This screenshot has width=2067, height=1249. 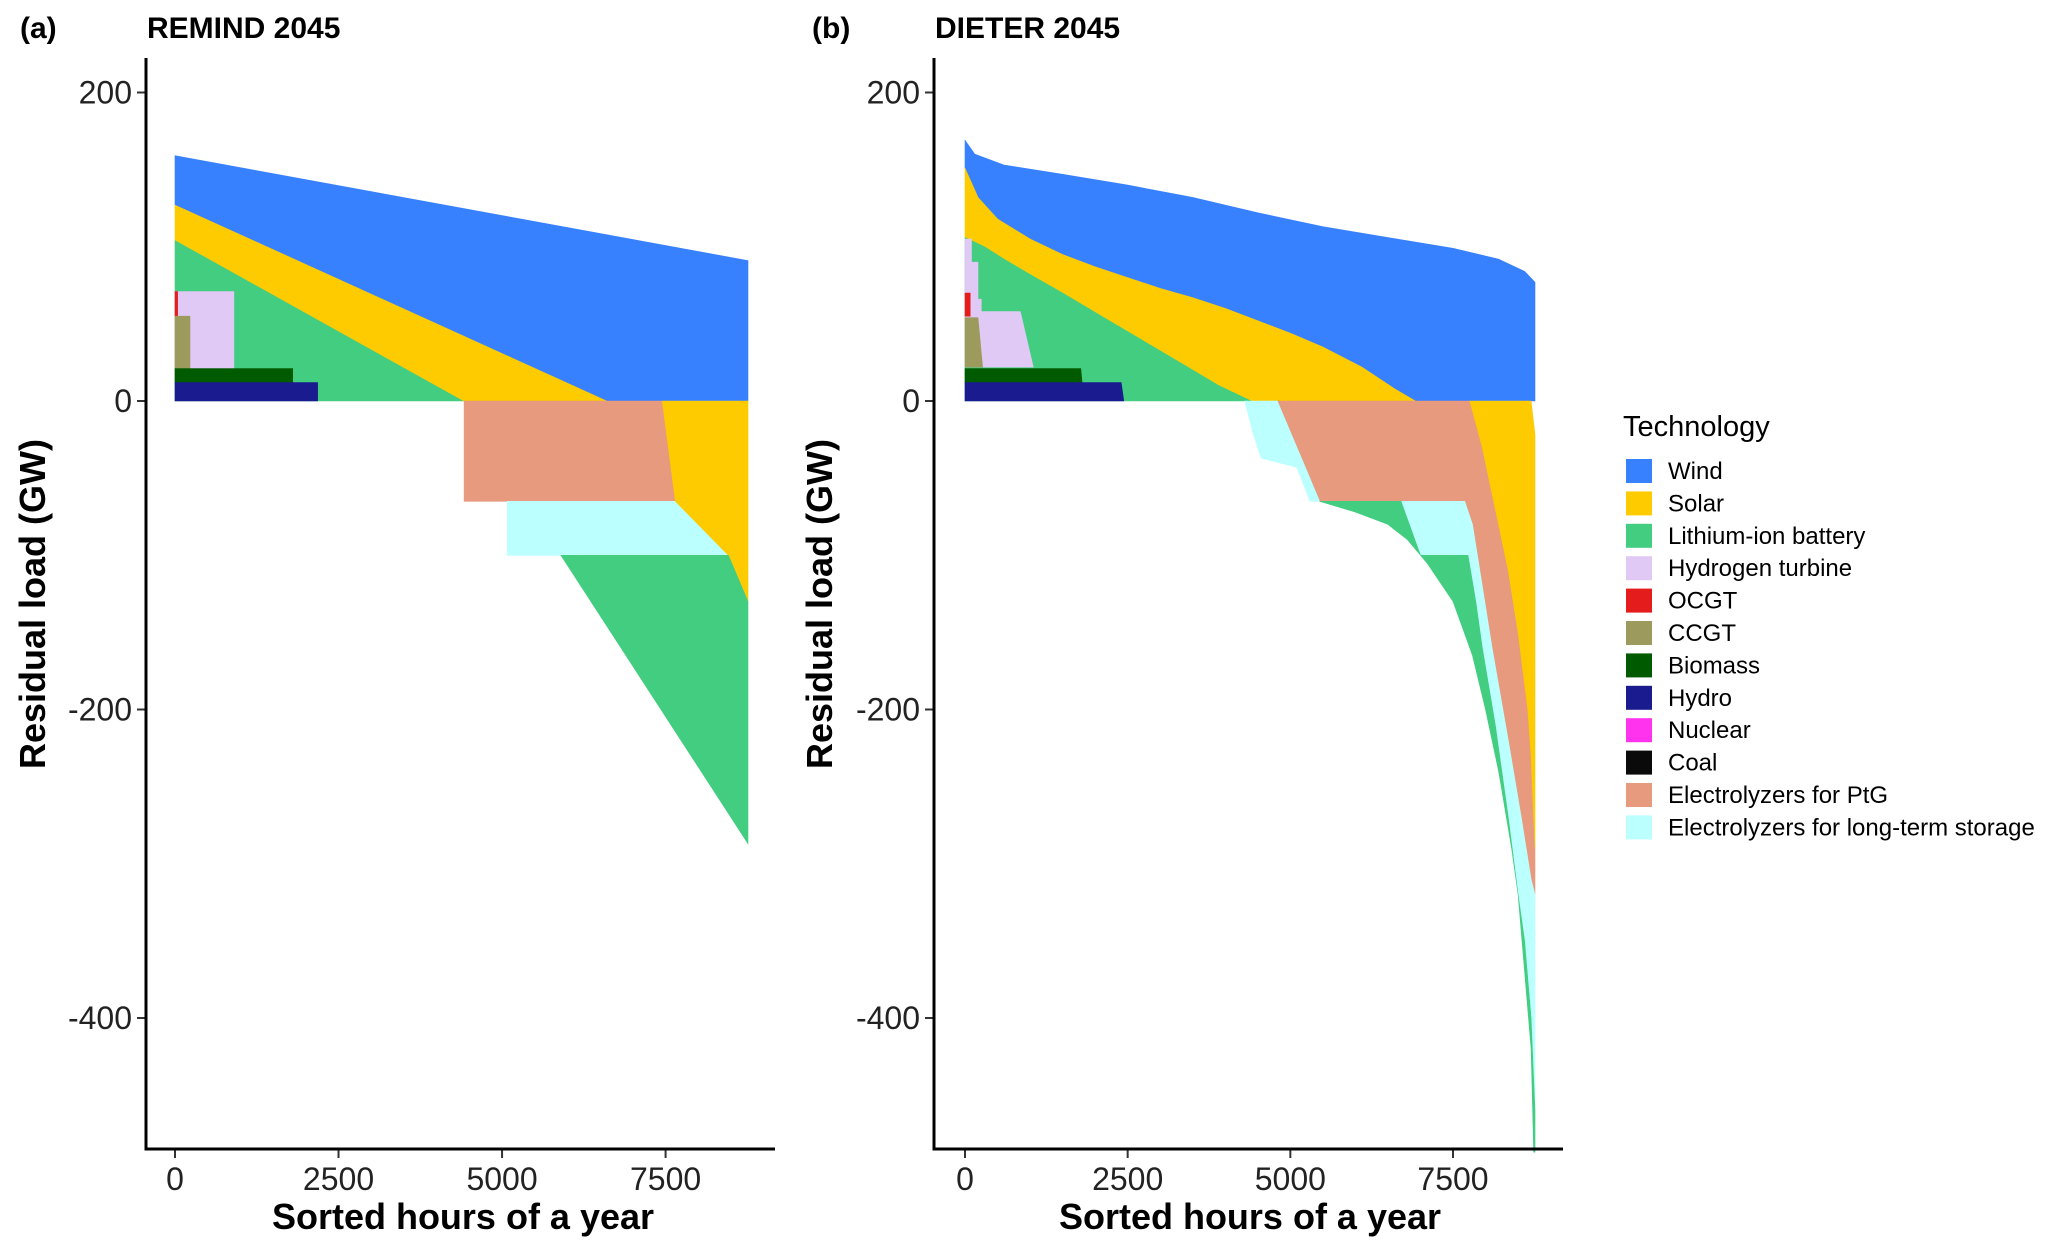 I want to click on legend-swatch-solar, so click(x=1639, y=503).